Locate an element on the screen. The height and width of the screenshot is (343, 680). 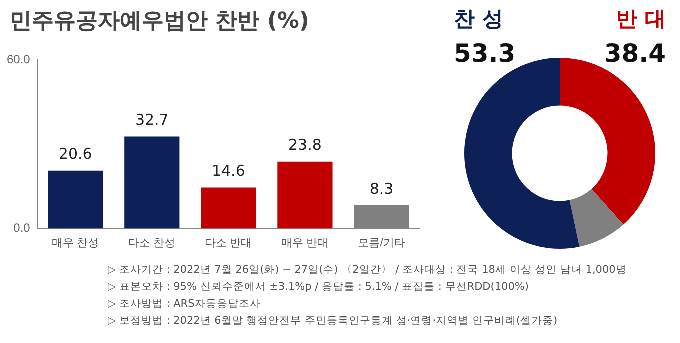
y-tick-label: 0.0 is located at coordinates (22, 228).